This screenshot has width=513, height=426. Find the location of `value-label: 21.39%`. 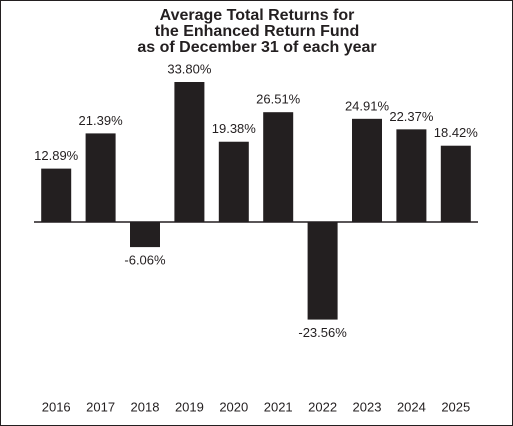

value-label: 21.39% is located at coordinates (101, 120).